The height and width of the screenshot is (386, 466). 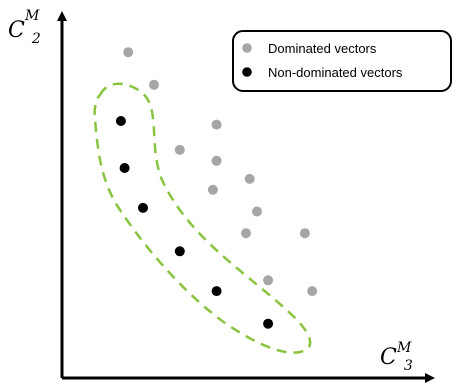 I want to click on svg-text: C 3, so click(x=396, y=359).